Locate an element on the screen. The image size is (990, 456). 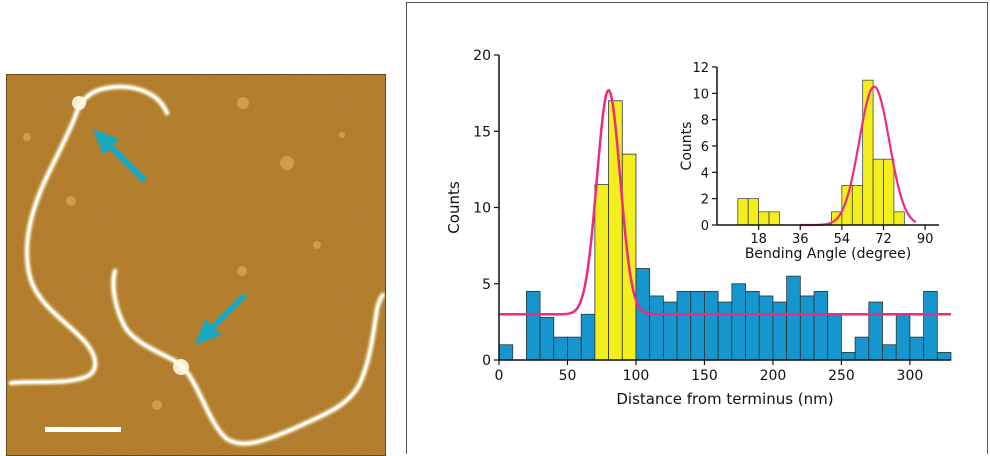
y-tick-label: 6 is located at coordinates (705, 147).